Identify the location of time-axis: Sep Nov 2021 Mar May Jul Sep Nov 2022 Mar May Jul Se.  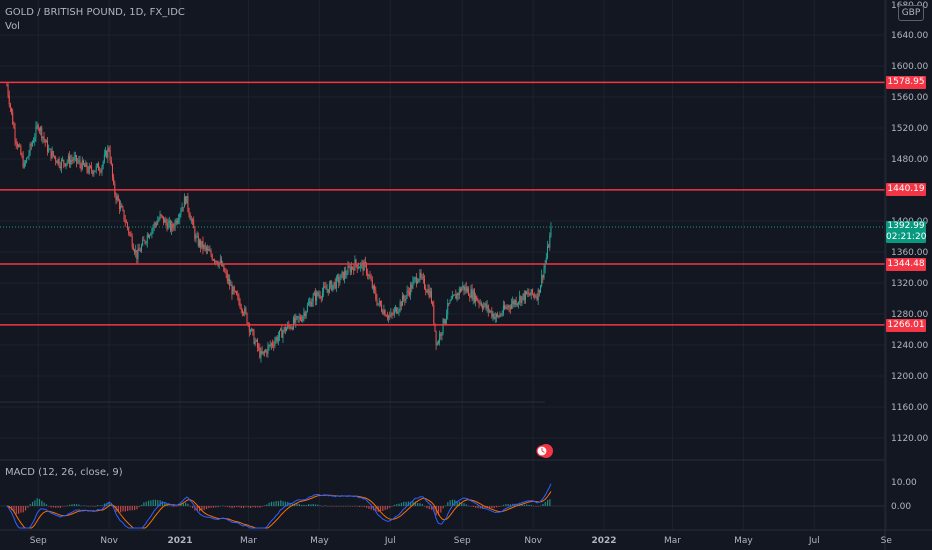
(466, 537).